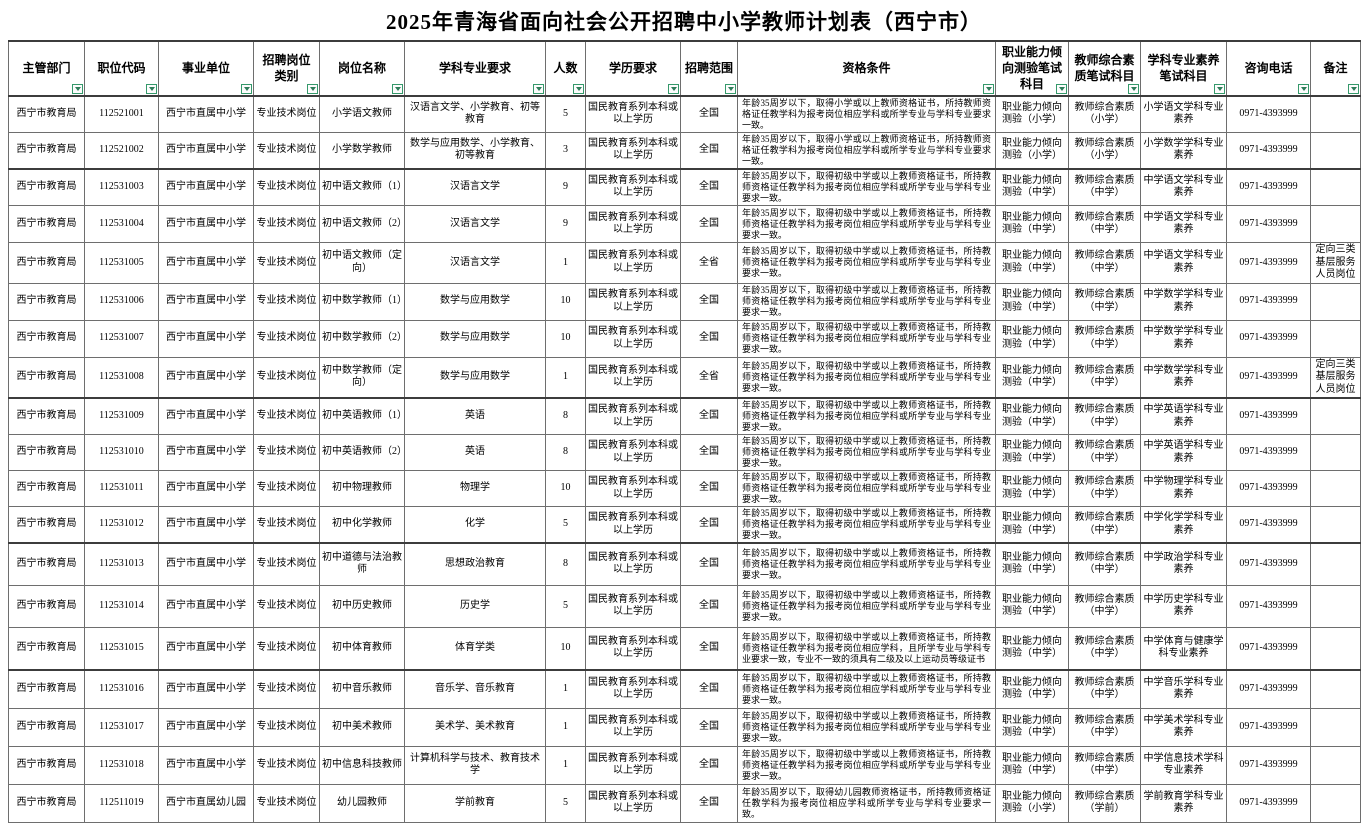 Image resolution: width=1368 pixels, height=823 pixels. Describe the element at coordinates (565, 564) in the screenshot. I see `cell-count: 8` at that location.